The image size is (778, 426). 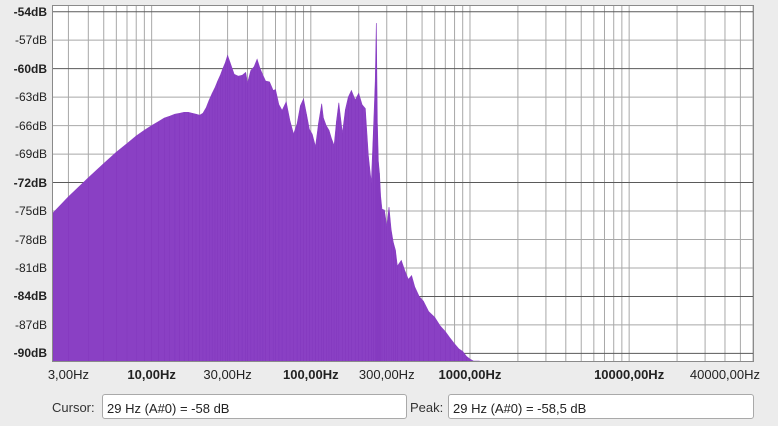 What do you see at coordinates (601, 406) in the screenshot?
I see `peak-readout-field` at bounding box center [601, 406].